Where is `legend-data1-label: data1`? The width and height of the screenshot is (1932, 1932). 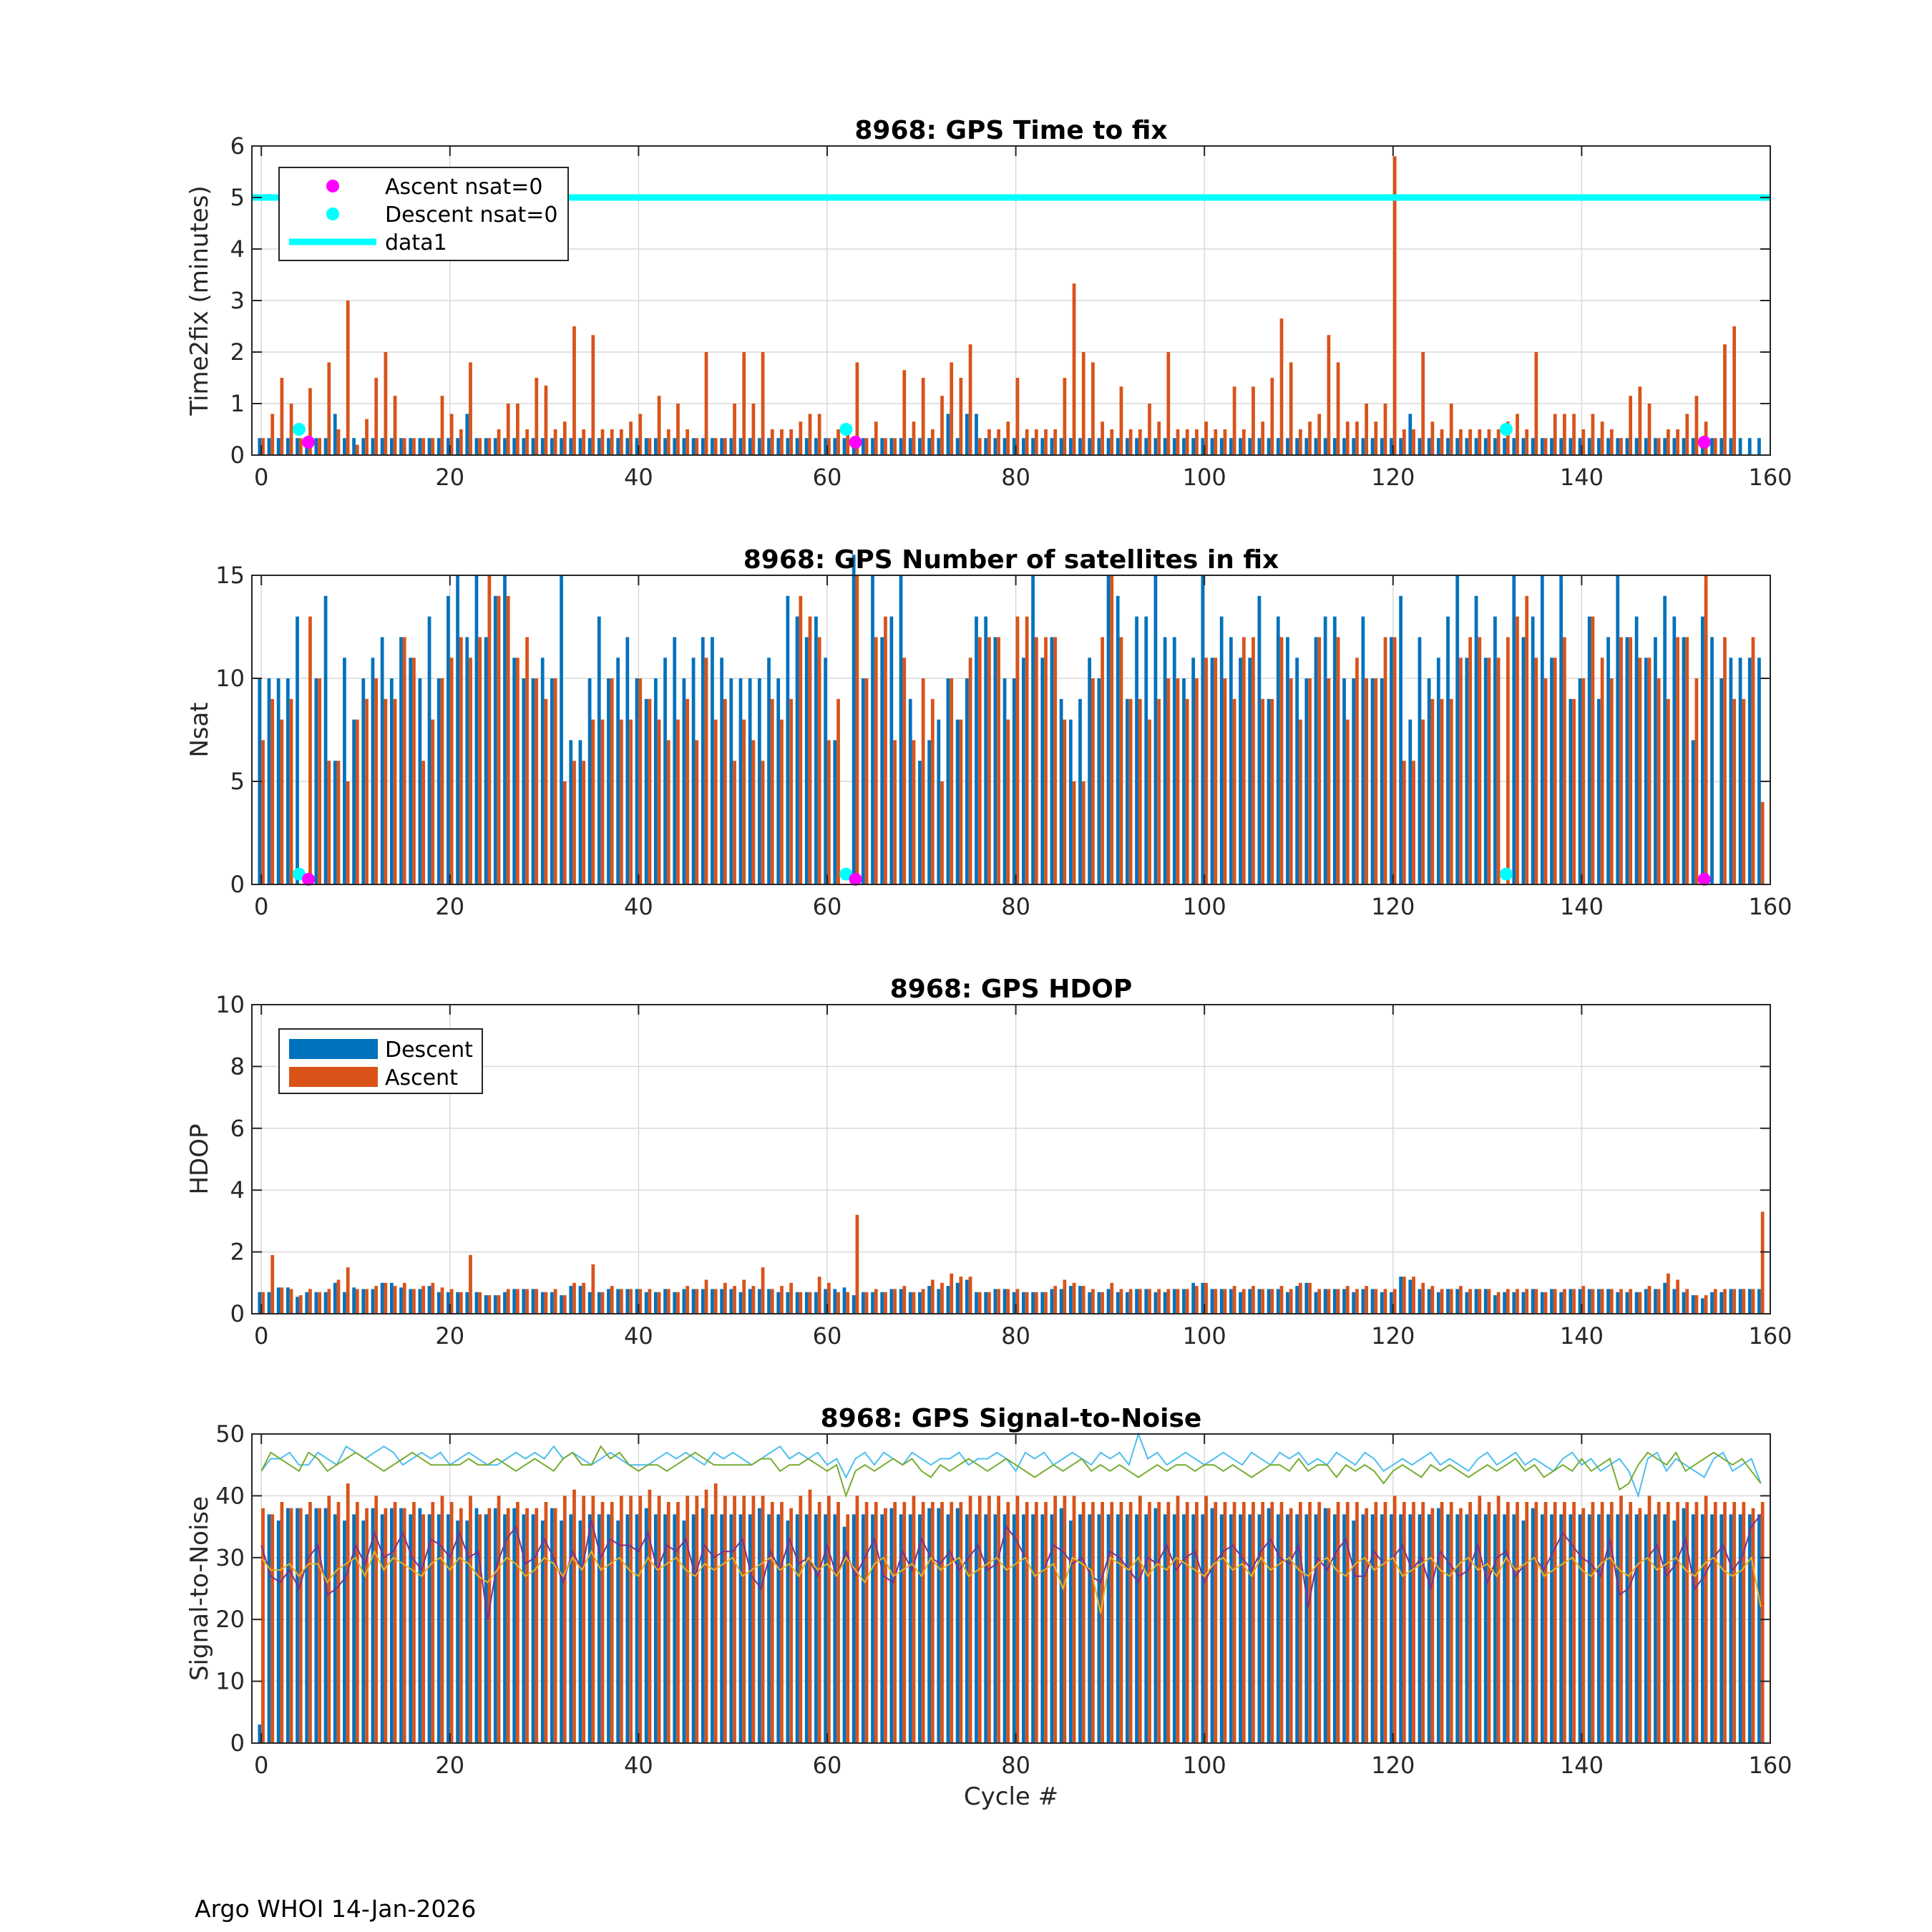
legend-data1-label: data1 is located at coordinates (416, 242).